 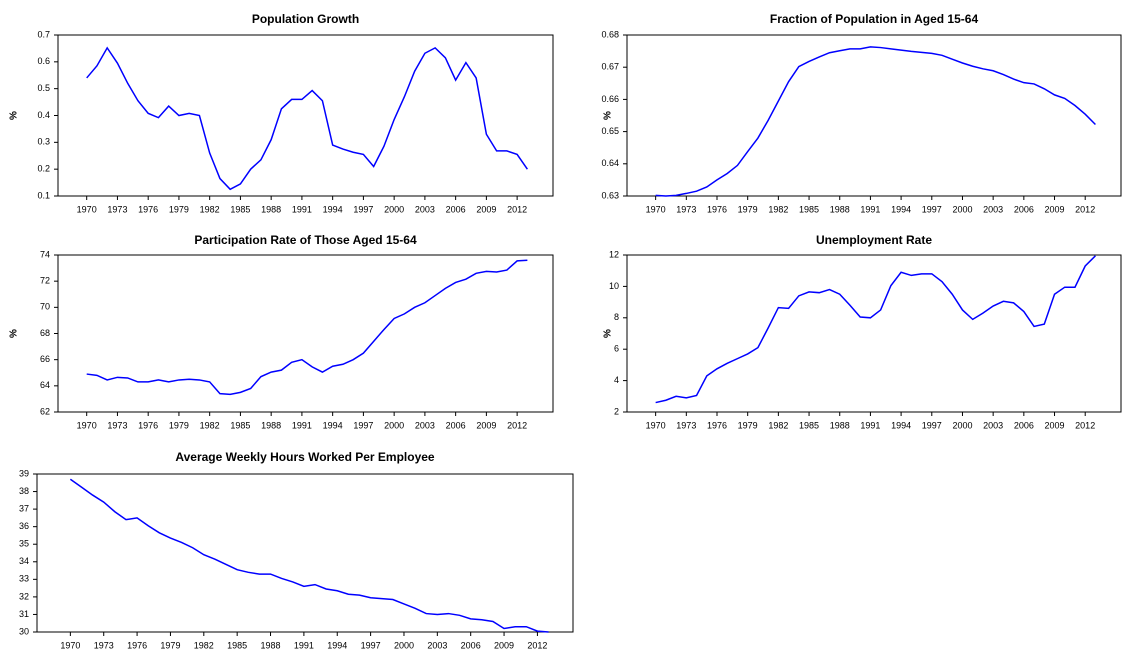 What do you see at coordinates (616, 317) in the screenshot?
I see `y-tick-label: 8` at bounding box center [616, 317].